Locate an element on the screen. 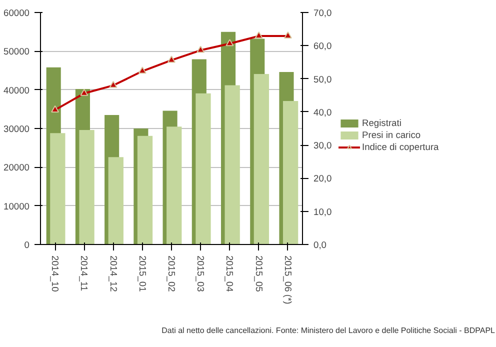  x-tick-label: 2015_04 is located at coordinates (229, 274).